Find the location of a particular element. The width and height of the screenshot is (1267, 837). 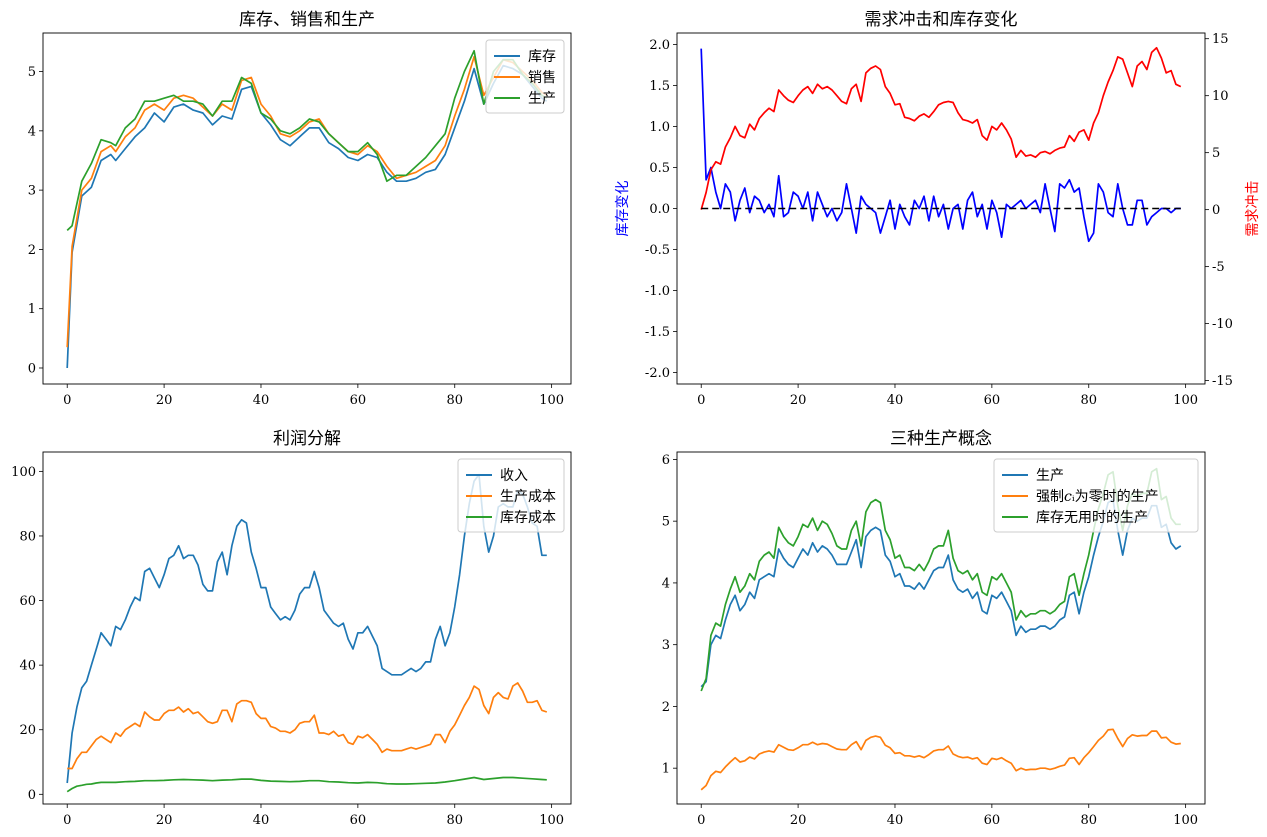

legend-label: 收入 is located at coordinates (514, 476).